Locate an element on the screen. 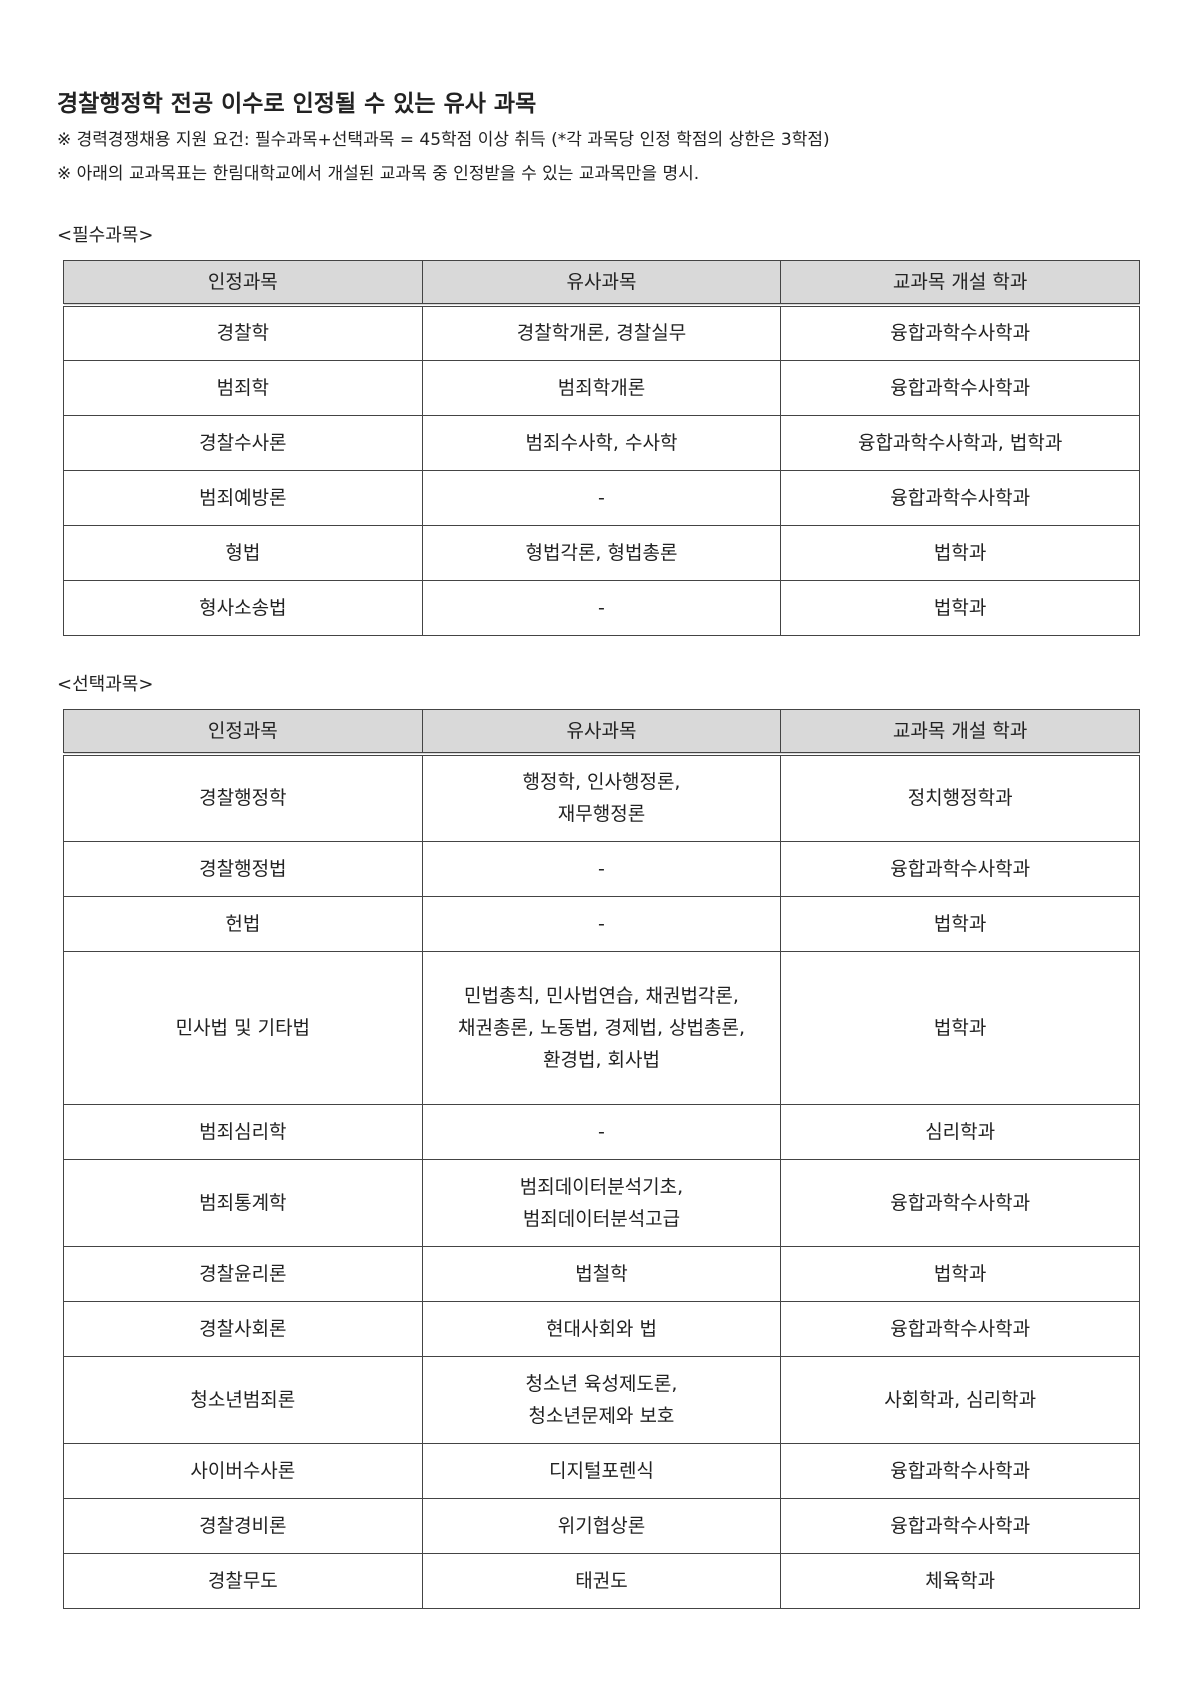 This screenshot has height=1696, width=1200. cell: 태권도 is located at coordinates (601, 1580).